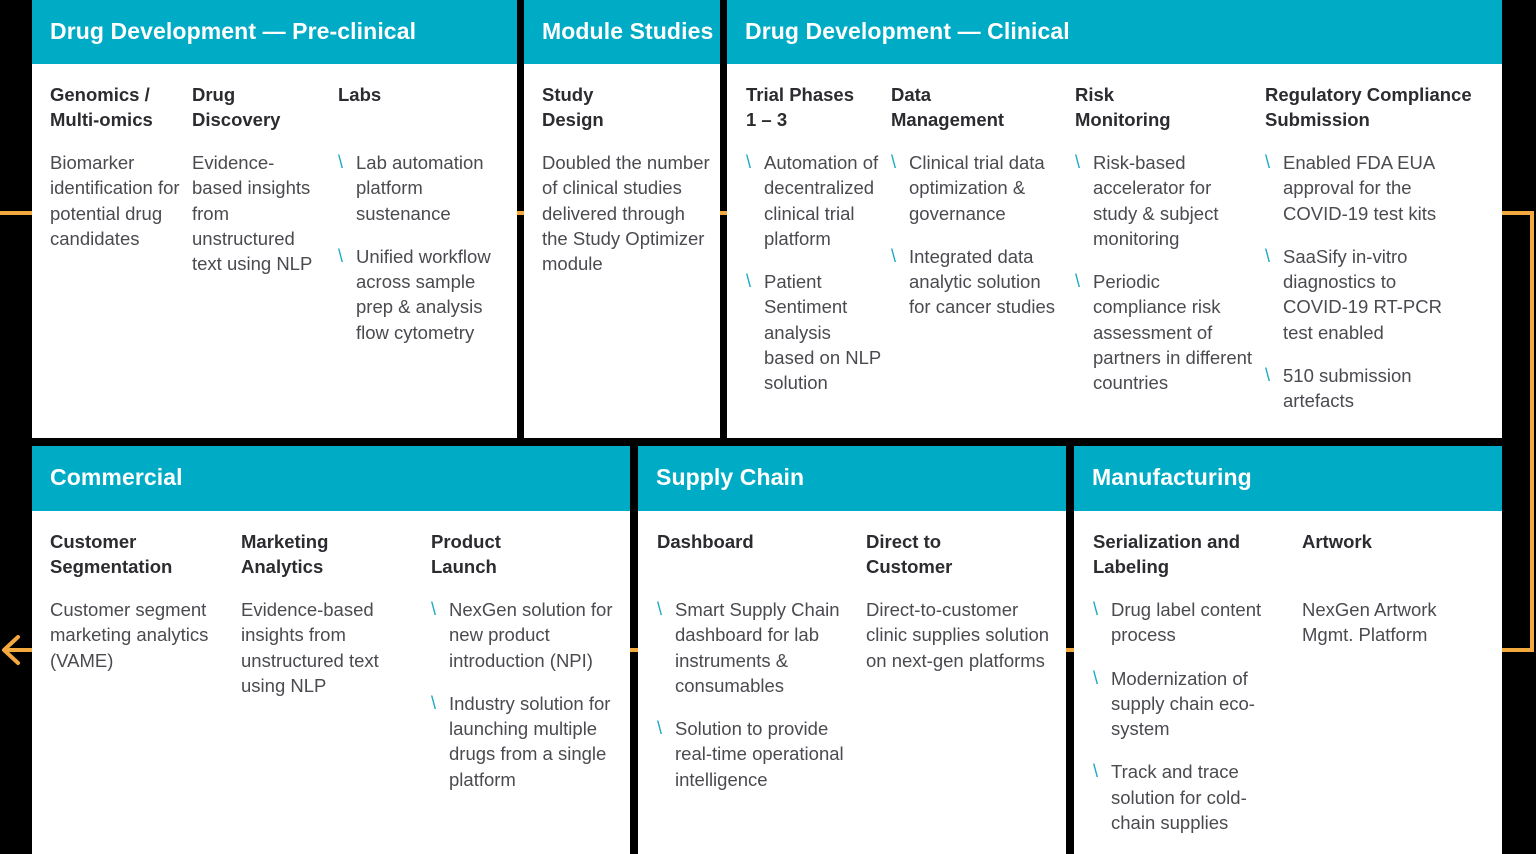  Describe the element at coordinates (1337, 541) in the screenshot. I see `column-title: Artwork` at that location.